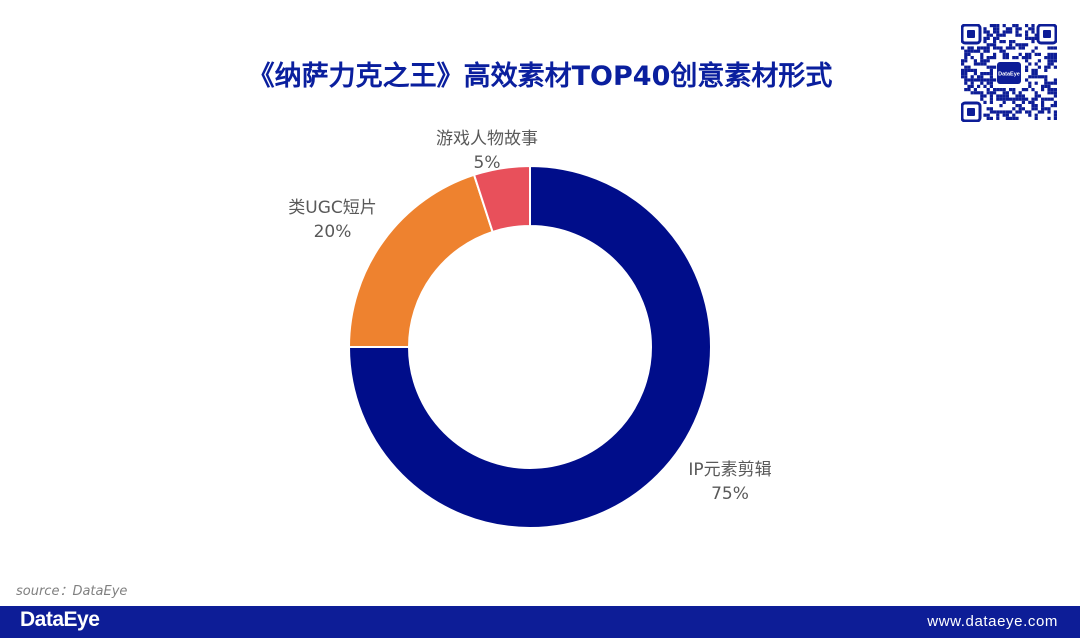  I want to click on donut-slice-game-character-story, so click(501, 199).